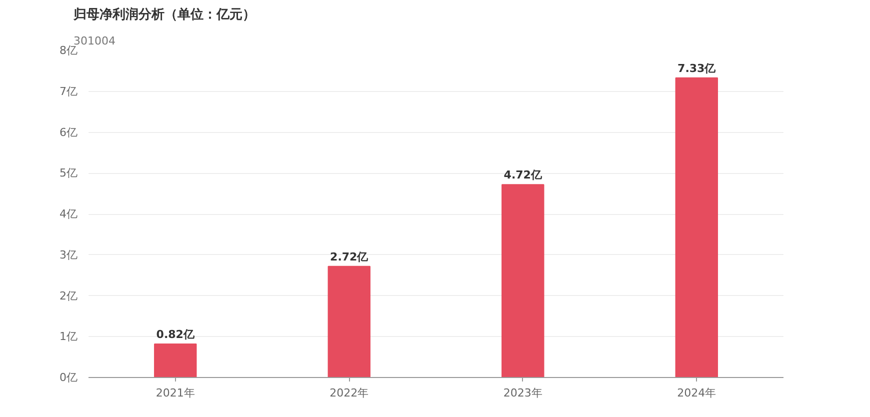 This screenshot has width=870, height=417. What do you see at coordinates (523, 175) in the screenshot?
I see `data-label: 4.72亿` at bounding box center [523, 175].